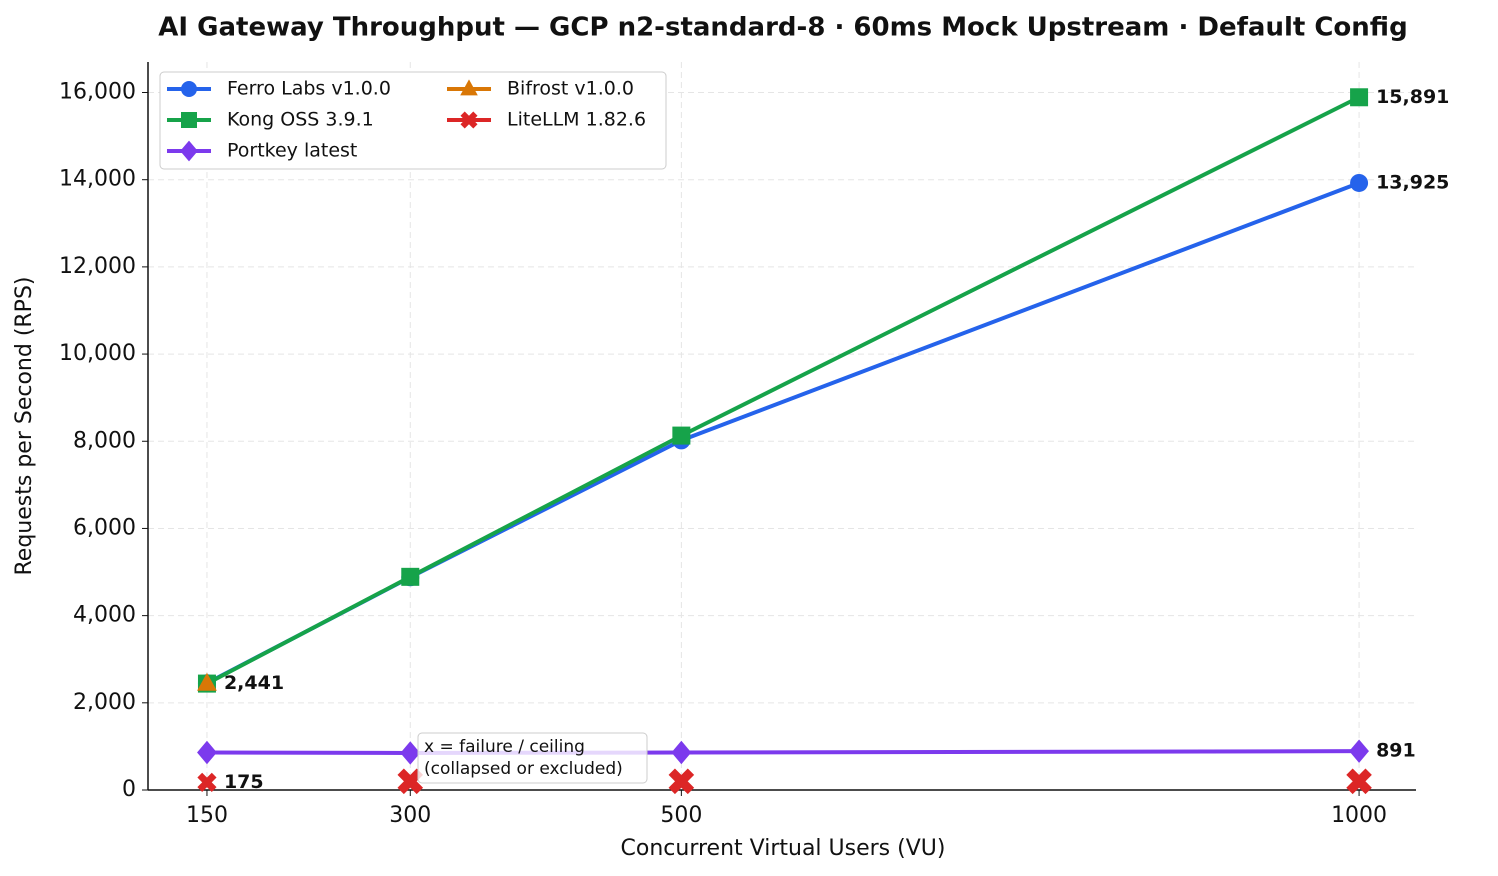 The width and height of the screenshot is (1498, 876). I want to click on x-tick-label: 1000, so click(1359, 815).